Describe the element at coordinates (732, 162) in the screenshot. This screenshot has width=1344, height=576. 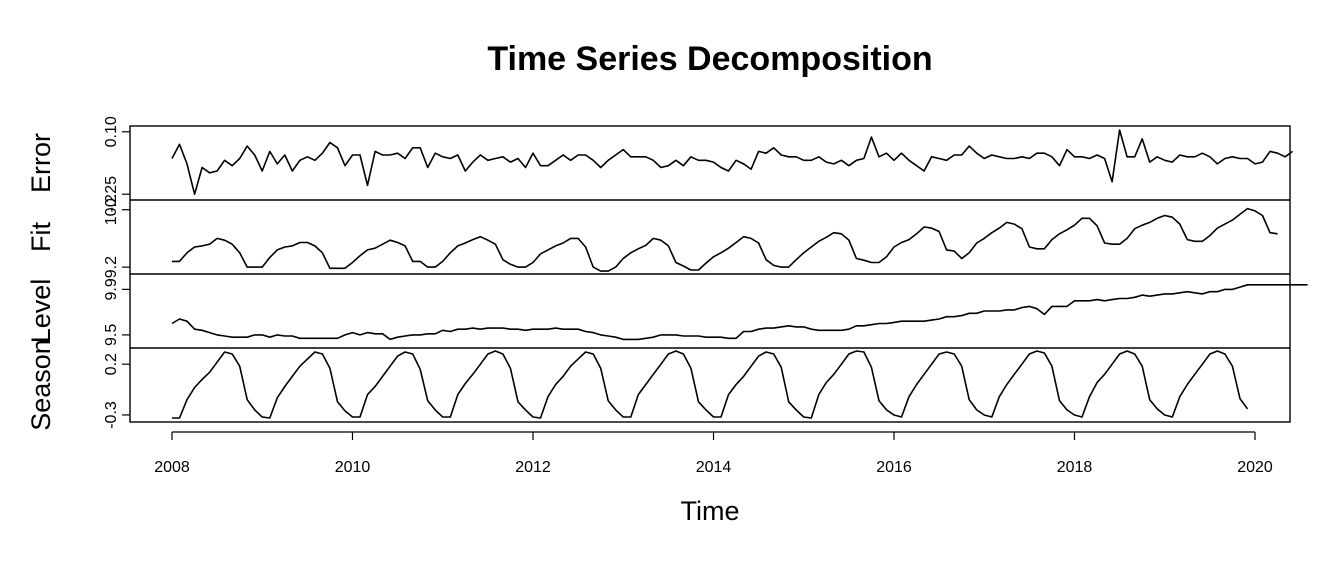
I see `series-line-error` at that location.